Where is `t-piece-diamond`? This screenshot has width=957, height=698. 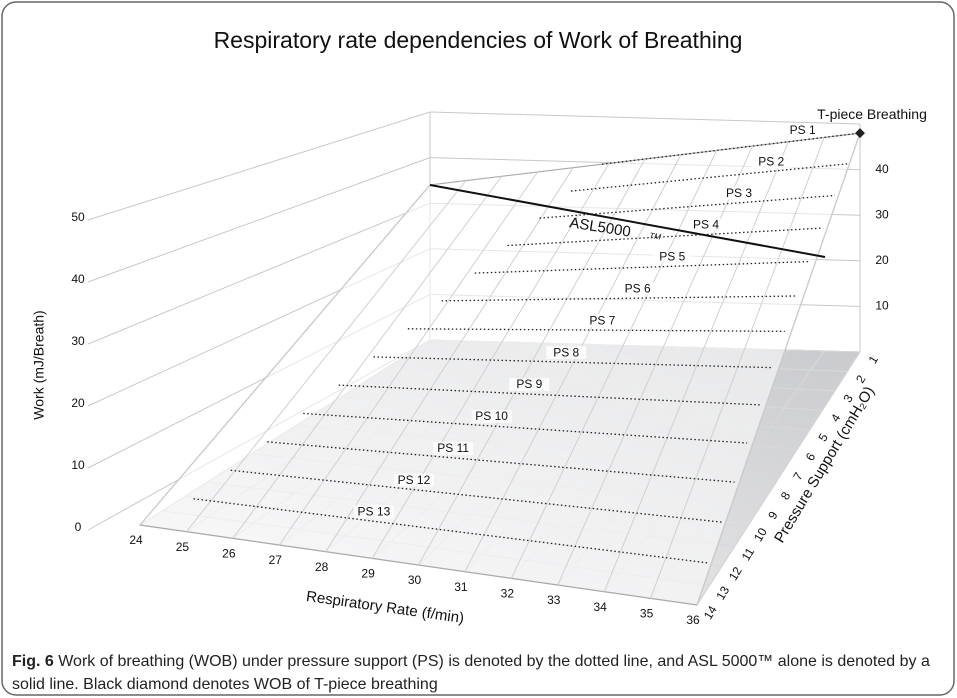 t-piece-diamond is located at coordinates (860, 133).